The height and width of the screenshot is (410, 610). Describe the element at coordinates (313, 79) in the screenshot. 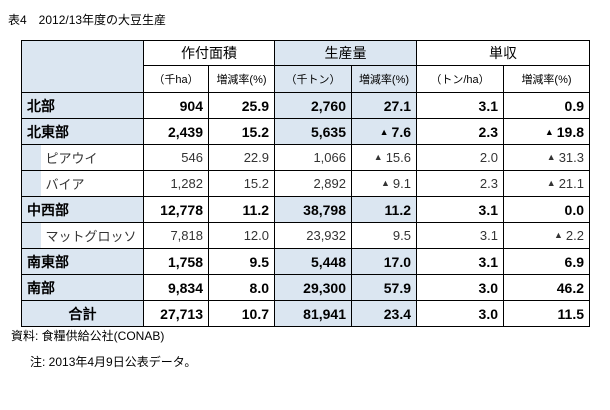

I see `header-prod-unit: （千トン）` at that location.